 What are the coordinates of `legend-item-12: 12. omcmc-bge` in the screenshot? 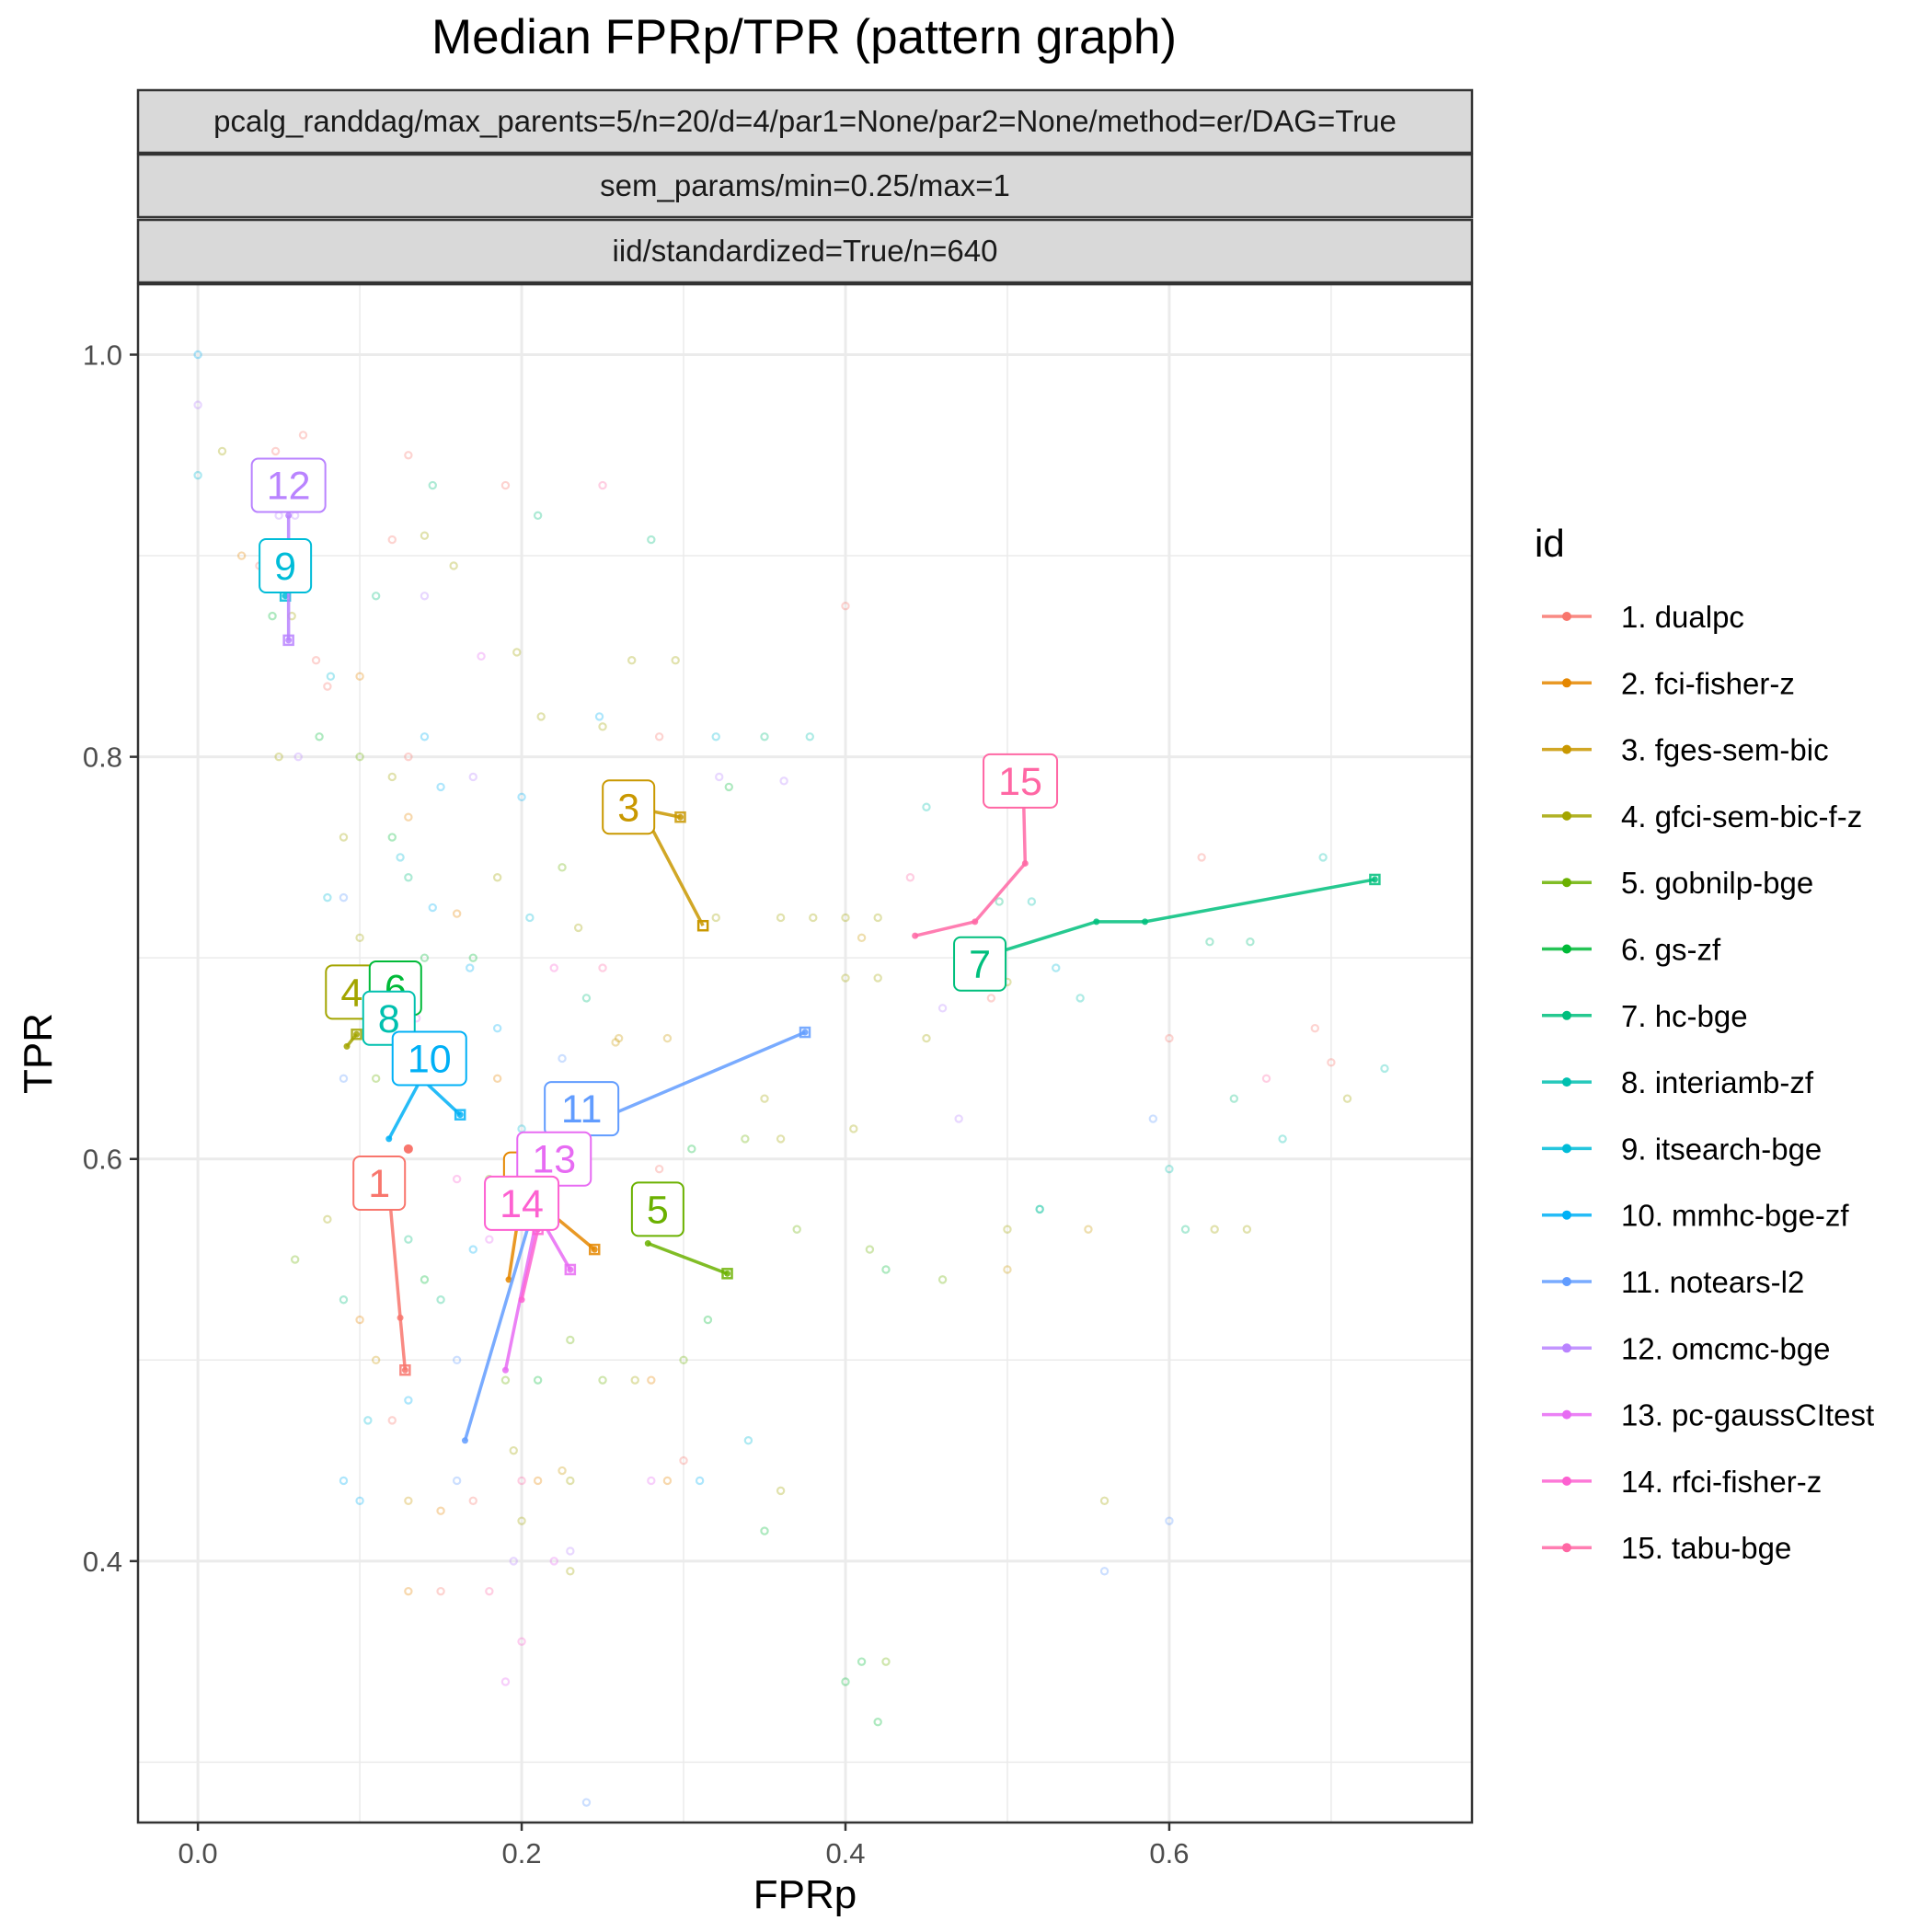 It's located at (1686, 1348).